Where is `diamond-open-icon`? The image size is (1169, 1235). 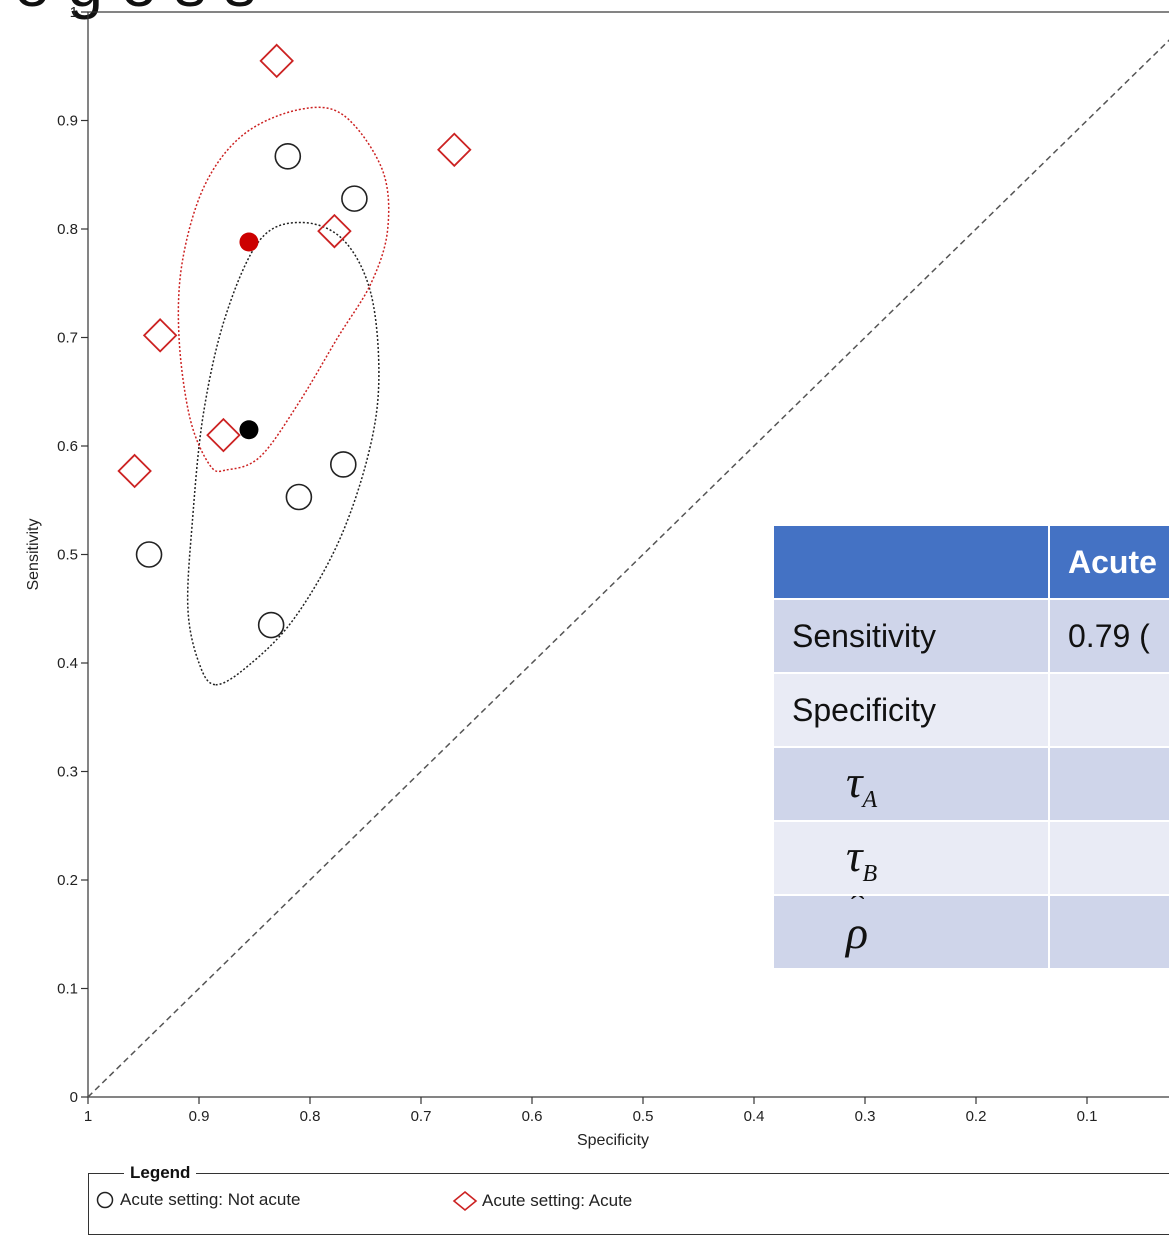
diamond-open-icon is located at coordinates (465, 1201).